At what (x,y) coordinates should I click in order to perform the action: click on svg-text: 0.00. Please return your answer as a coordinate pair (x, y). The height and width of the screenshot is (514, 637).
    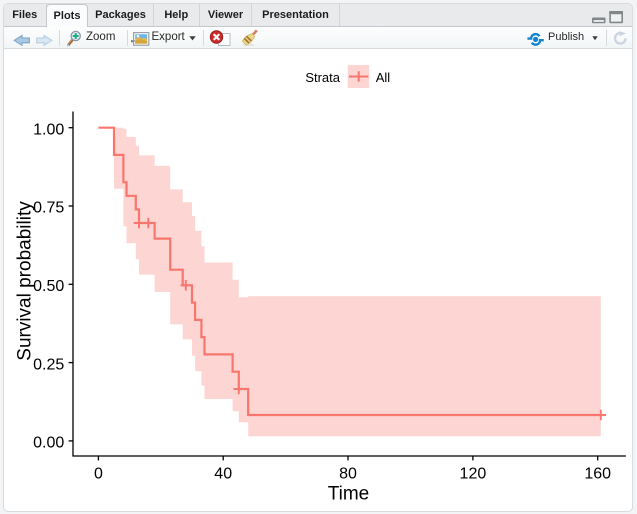
    Looking at the image, I should click on (48, 443).